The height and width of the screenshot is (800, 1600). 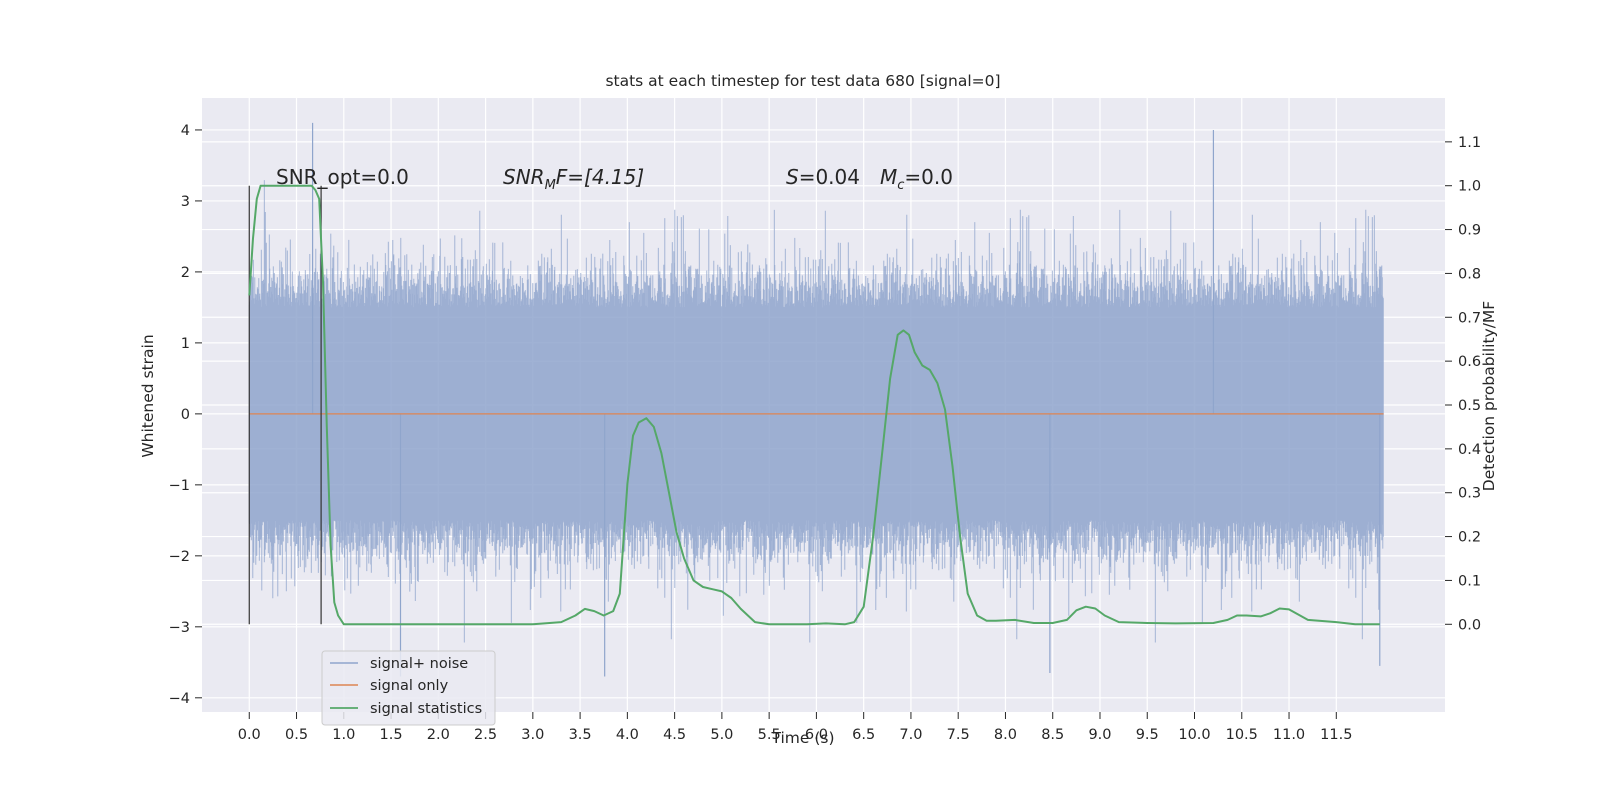 I want to click on s-annotation: S=0.04, so click(x=823, y=177).